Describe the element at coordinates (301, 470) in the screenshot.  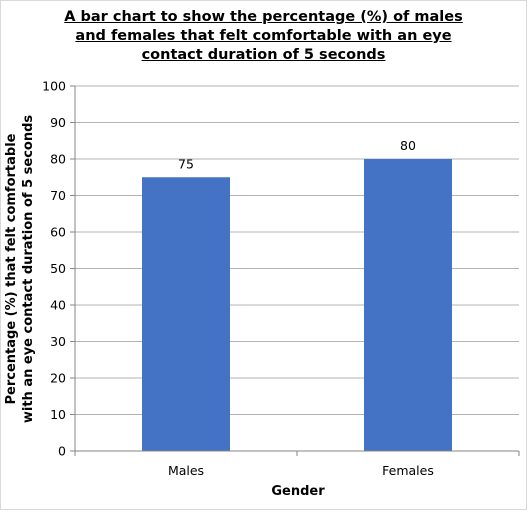
I see `x-category-labels: Males Females` at that location.